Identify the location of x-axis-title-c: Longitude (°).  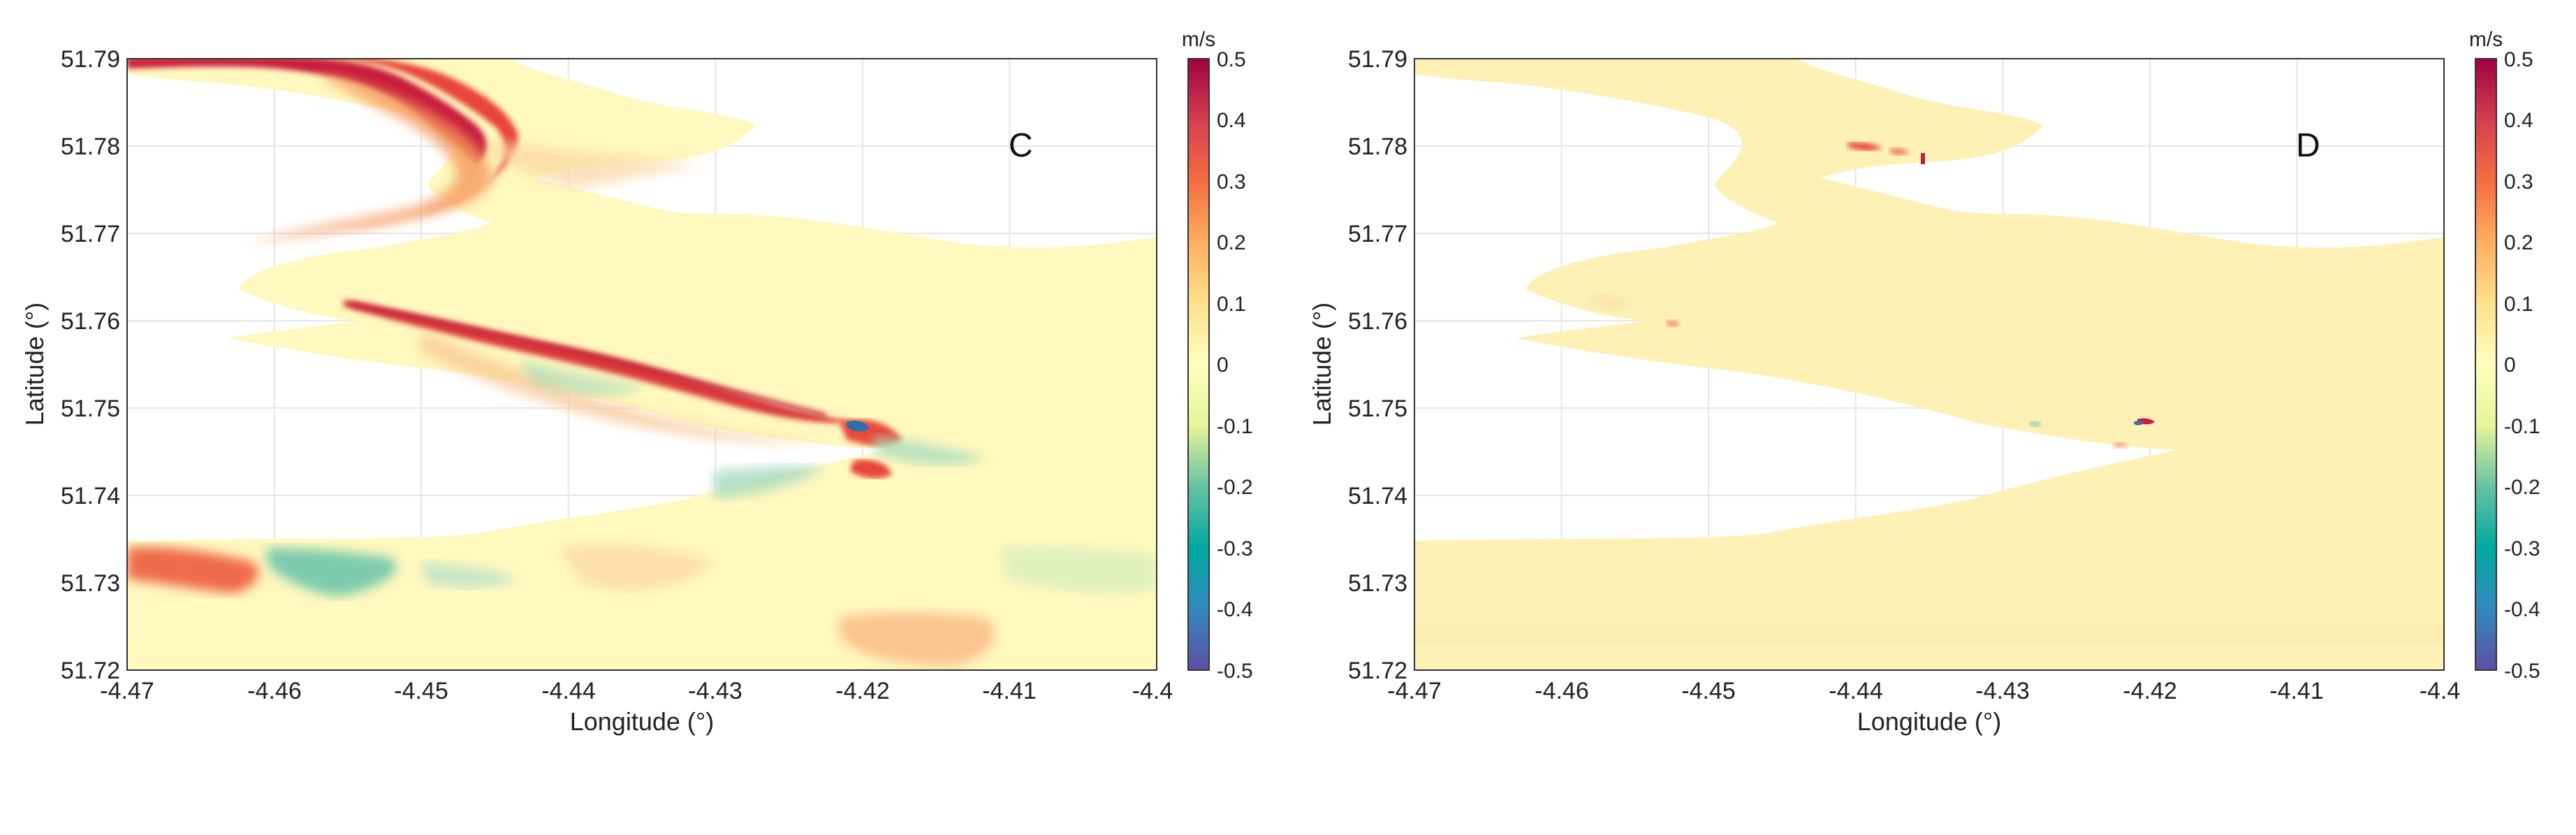
(642, 721).